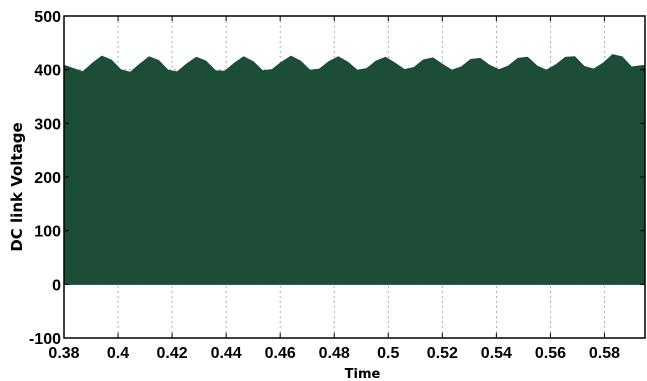 Image resolution: width=647 pixels, height=381 pixels. What do you see at coordinates (442, 353) in the screenshot?
I see `x-tick-label: 0.52` at bounding box center [442, 353].